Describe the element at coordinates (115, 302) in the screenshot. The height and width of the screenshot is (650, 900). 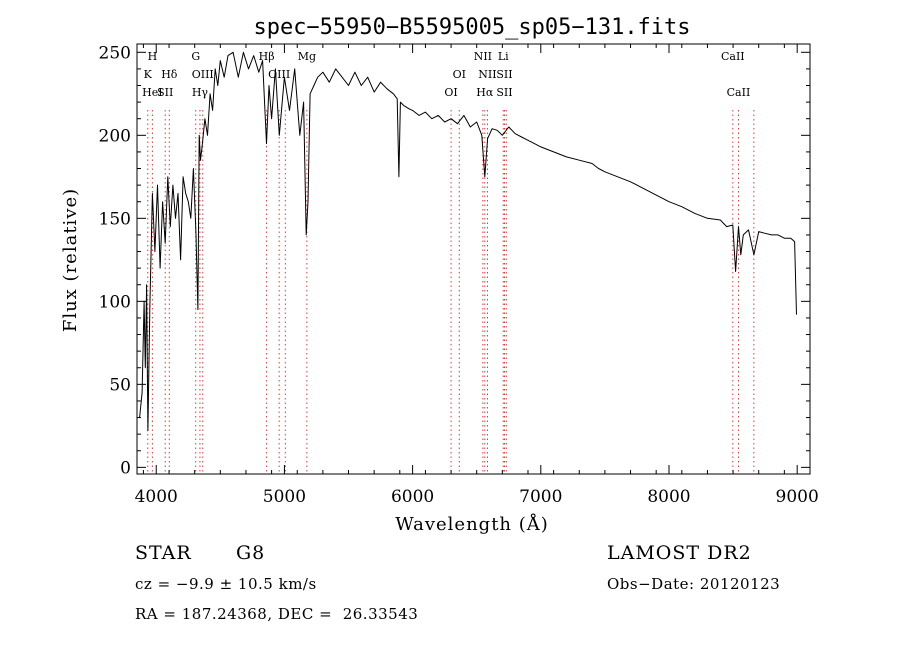
I see `y-tick-label: 100` at that location.